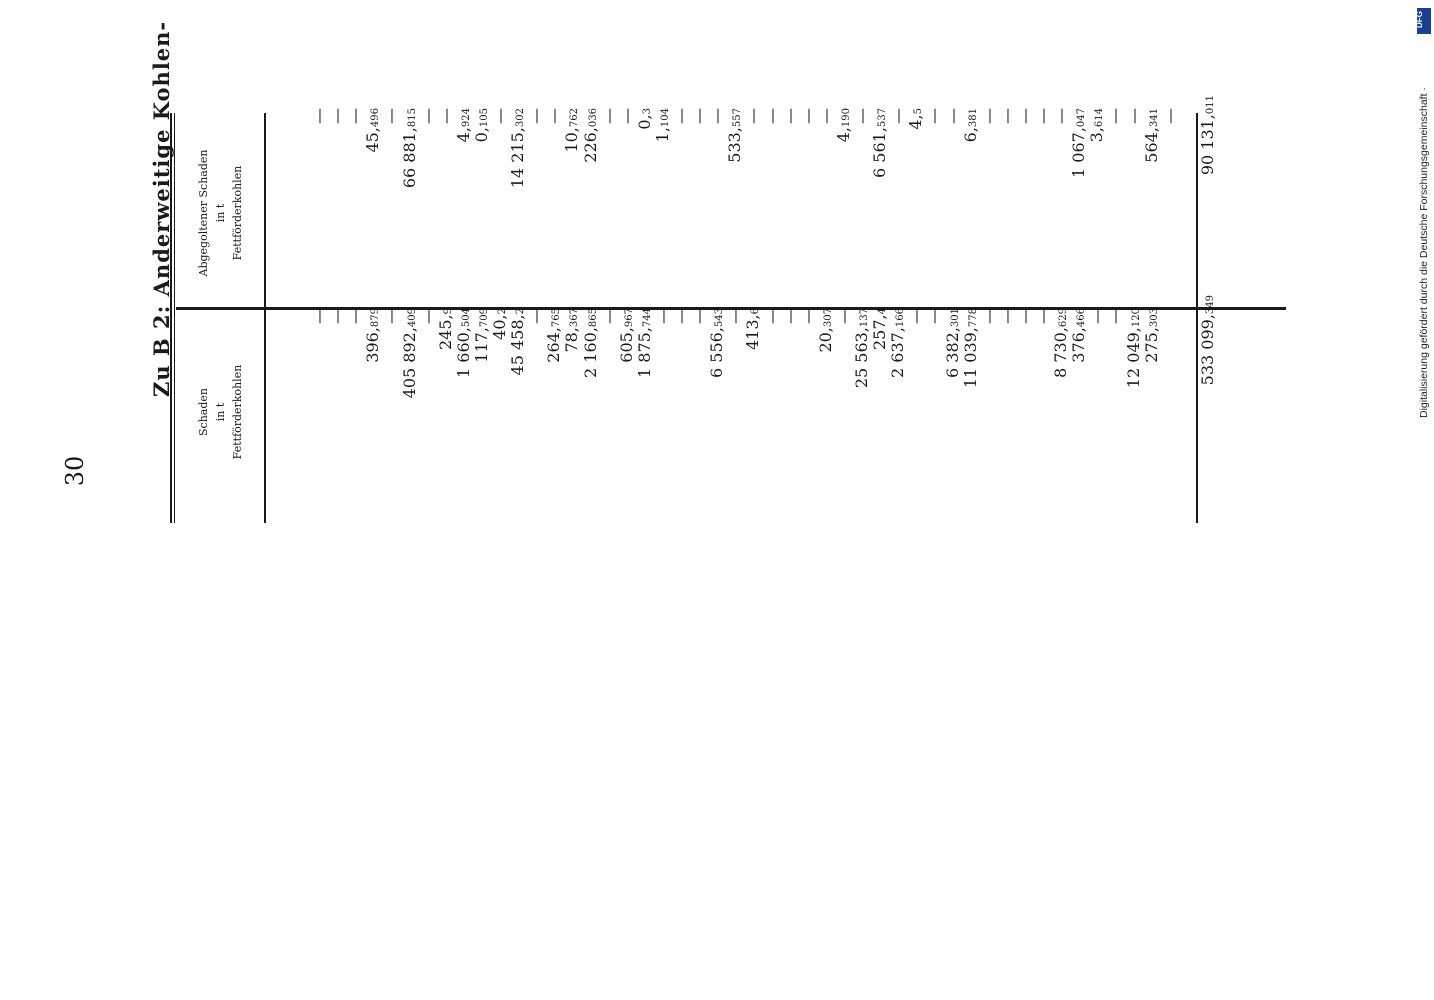 The height and width of the screenshot is (1000, 1434). What do you see at coordinates (1133, 358) in the screenshot?
I see `cell-integer: 12 049,` at bounding box center [1133, 358].